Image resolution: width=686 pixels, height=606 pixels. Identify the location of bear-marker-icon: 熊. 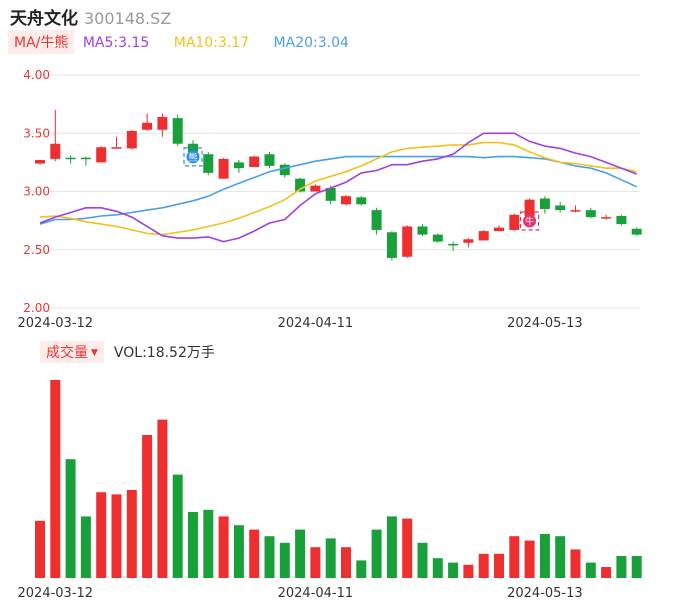
(193, 157).